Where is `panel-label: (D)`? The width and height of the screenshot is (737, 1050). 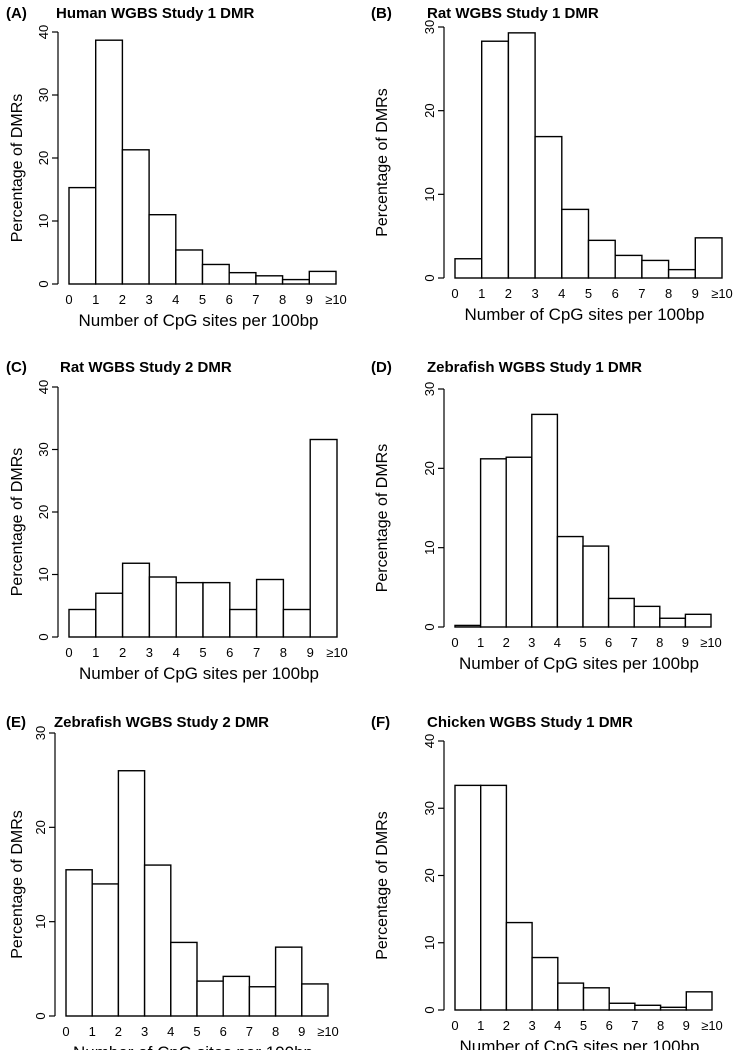
panel-label: (D) is located at coordinates (381, 367).